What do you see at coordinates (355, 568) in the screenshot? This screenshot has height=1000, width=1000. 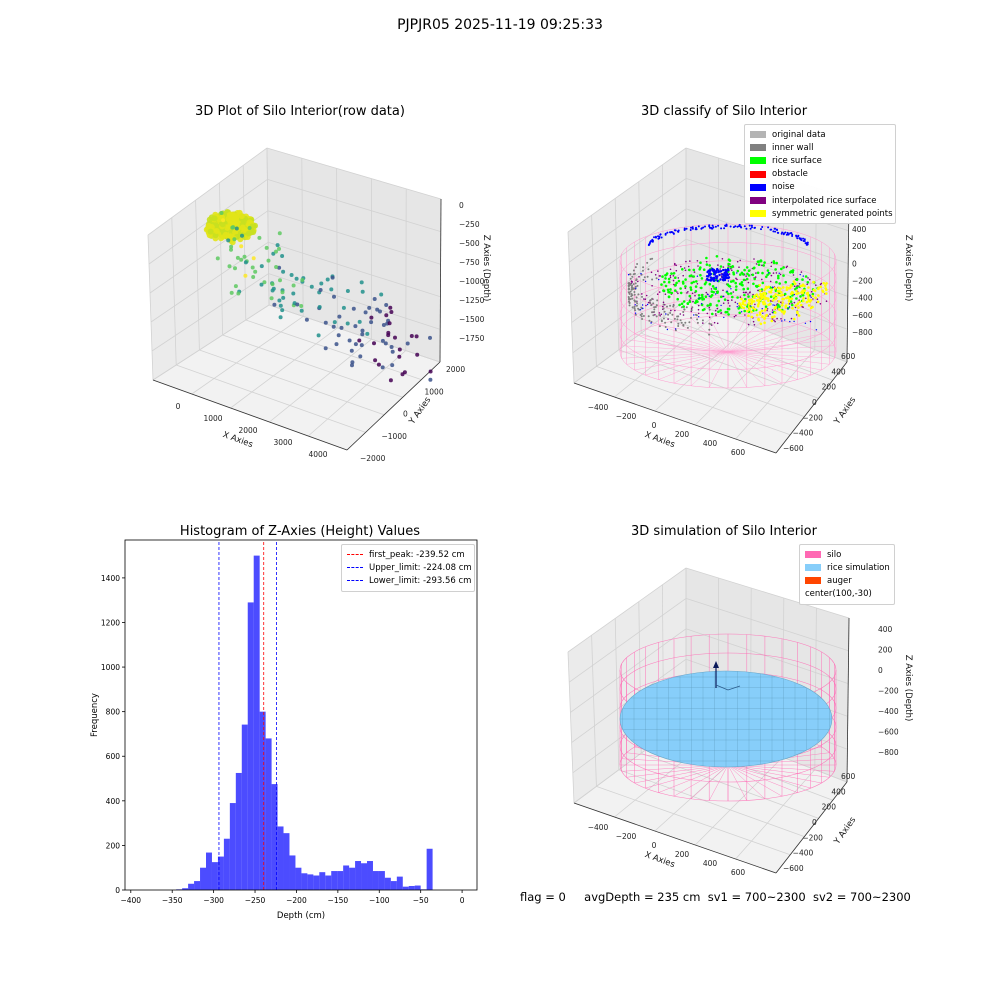 I see `legend-line-swatch` at bounding box center [355, 568].